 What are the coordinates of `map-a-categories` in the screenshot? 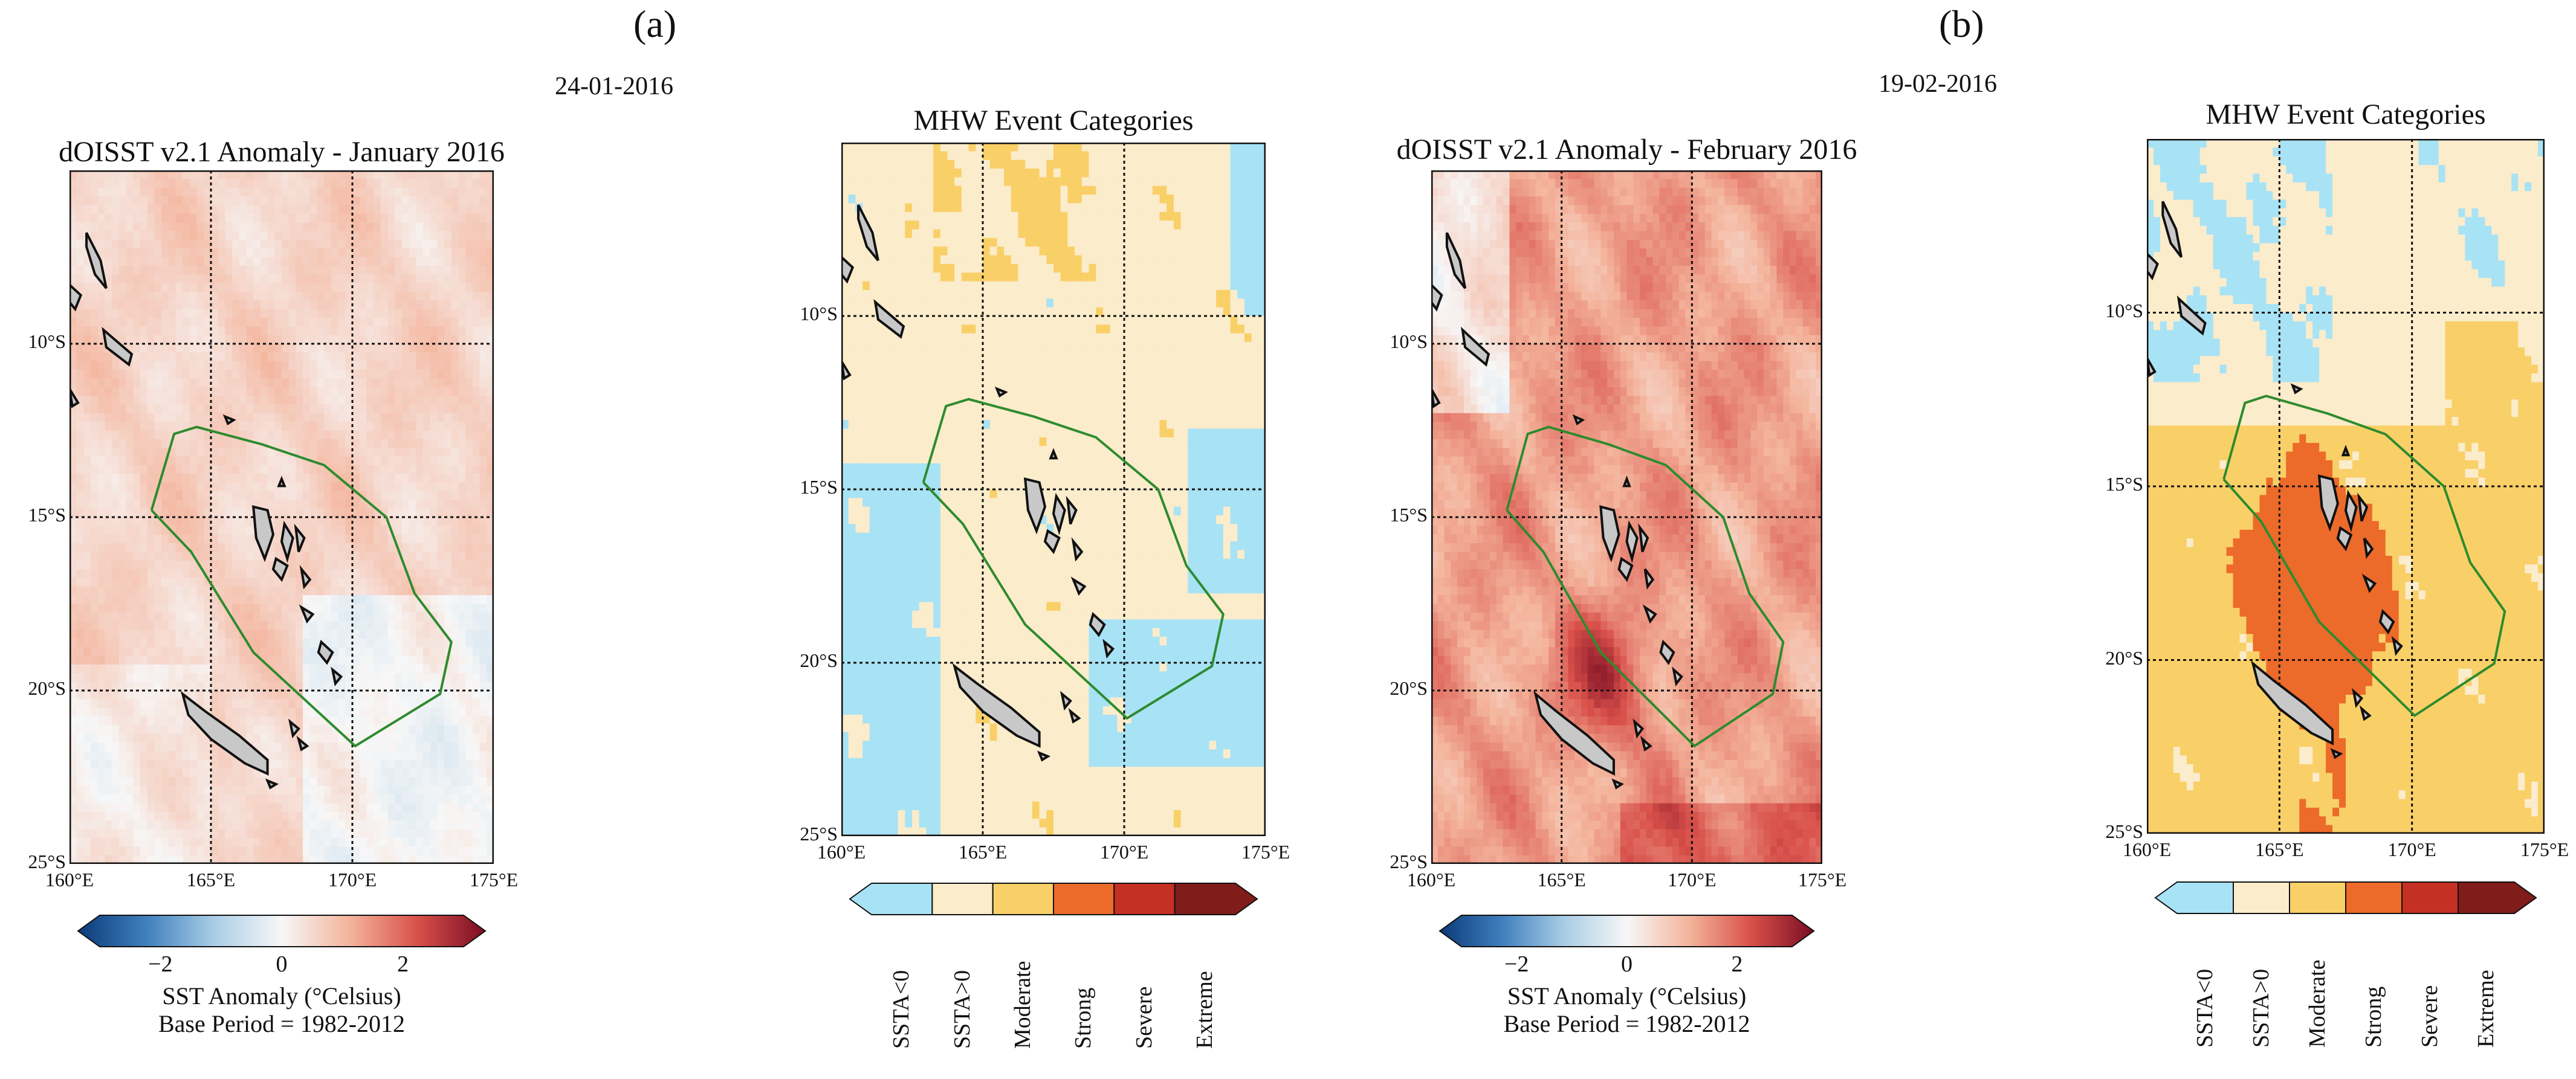 It's located at (1053, 489).